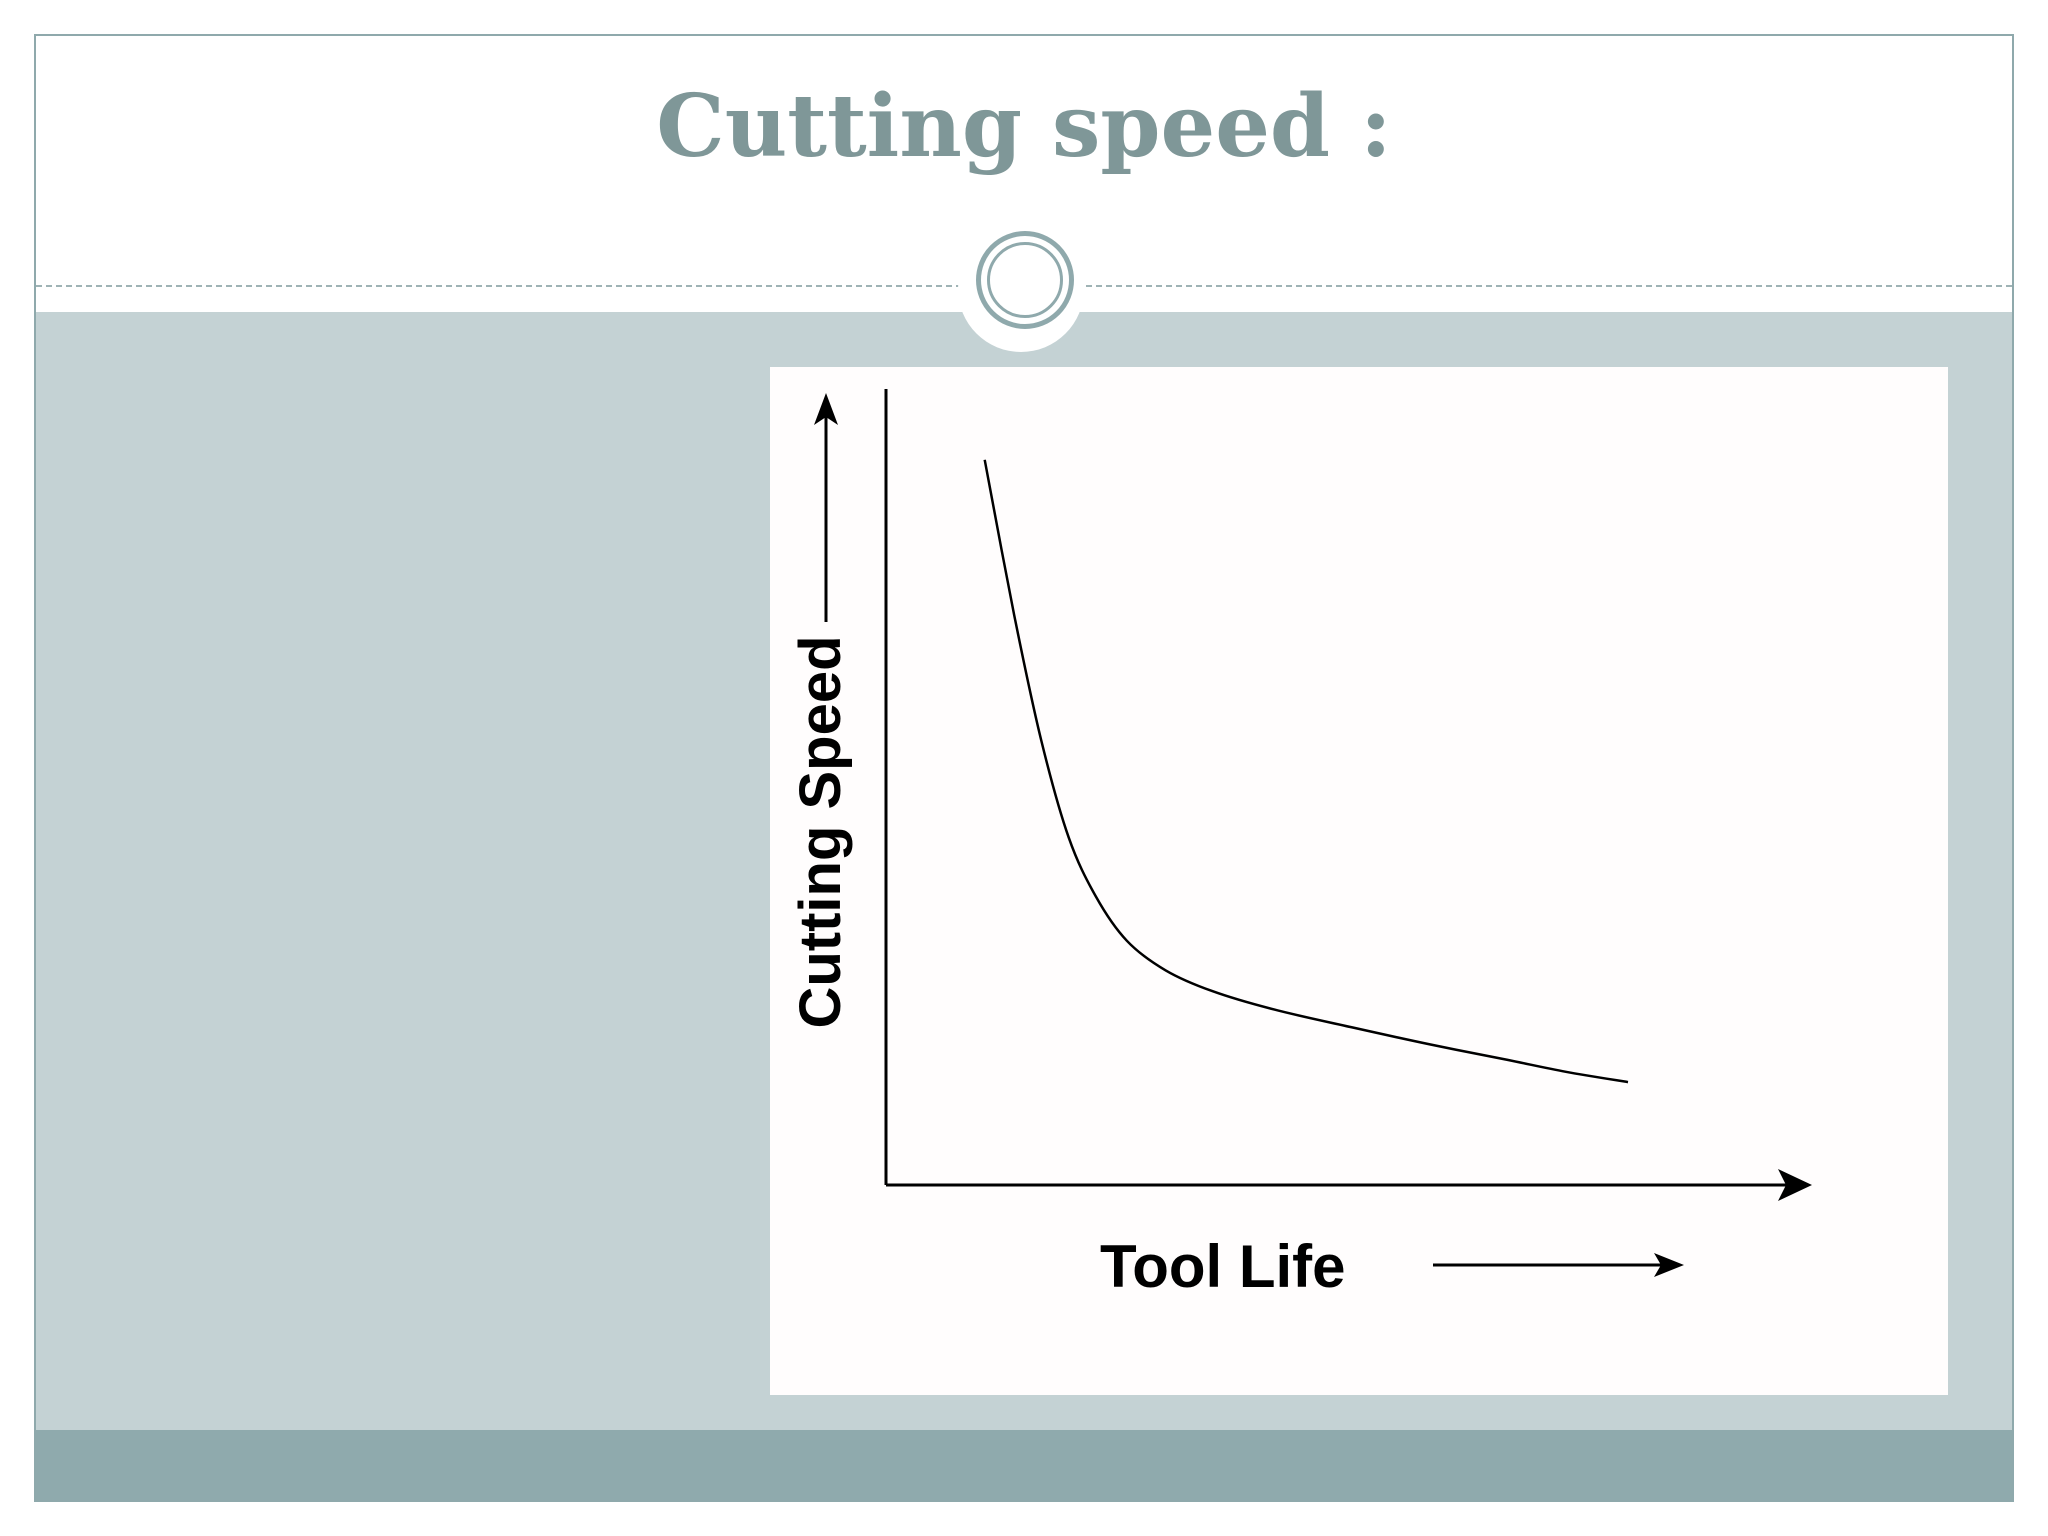 This screenshot has height=1536, width=2048. I want to click on divider-inner-ring, so click(1025, 280).